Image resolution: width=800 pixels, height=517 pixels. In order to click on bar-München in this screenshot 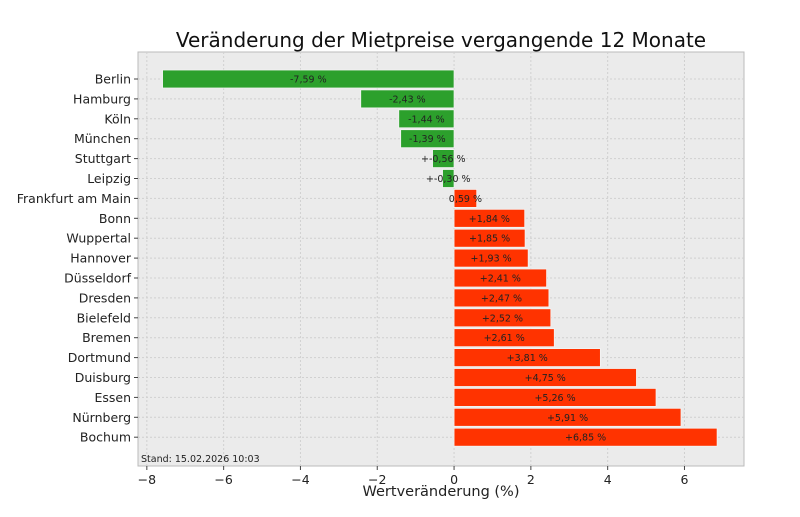, I will do `click(427, 139)`.